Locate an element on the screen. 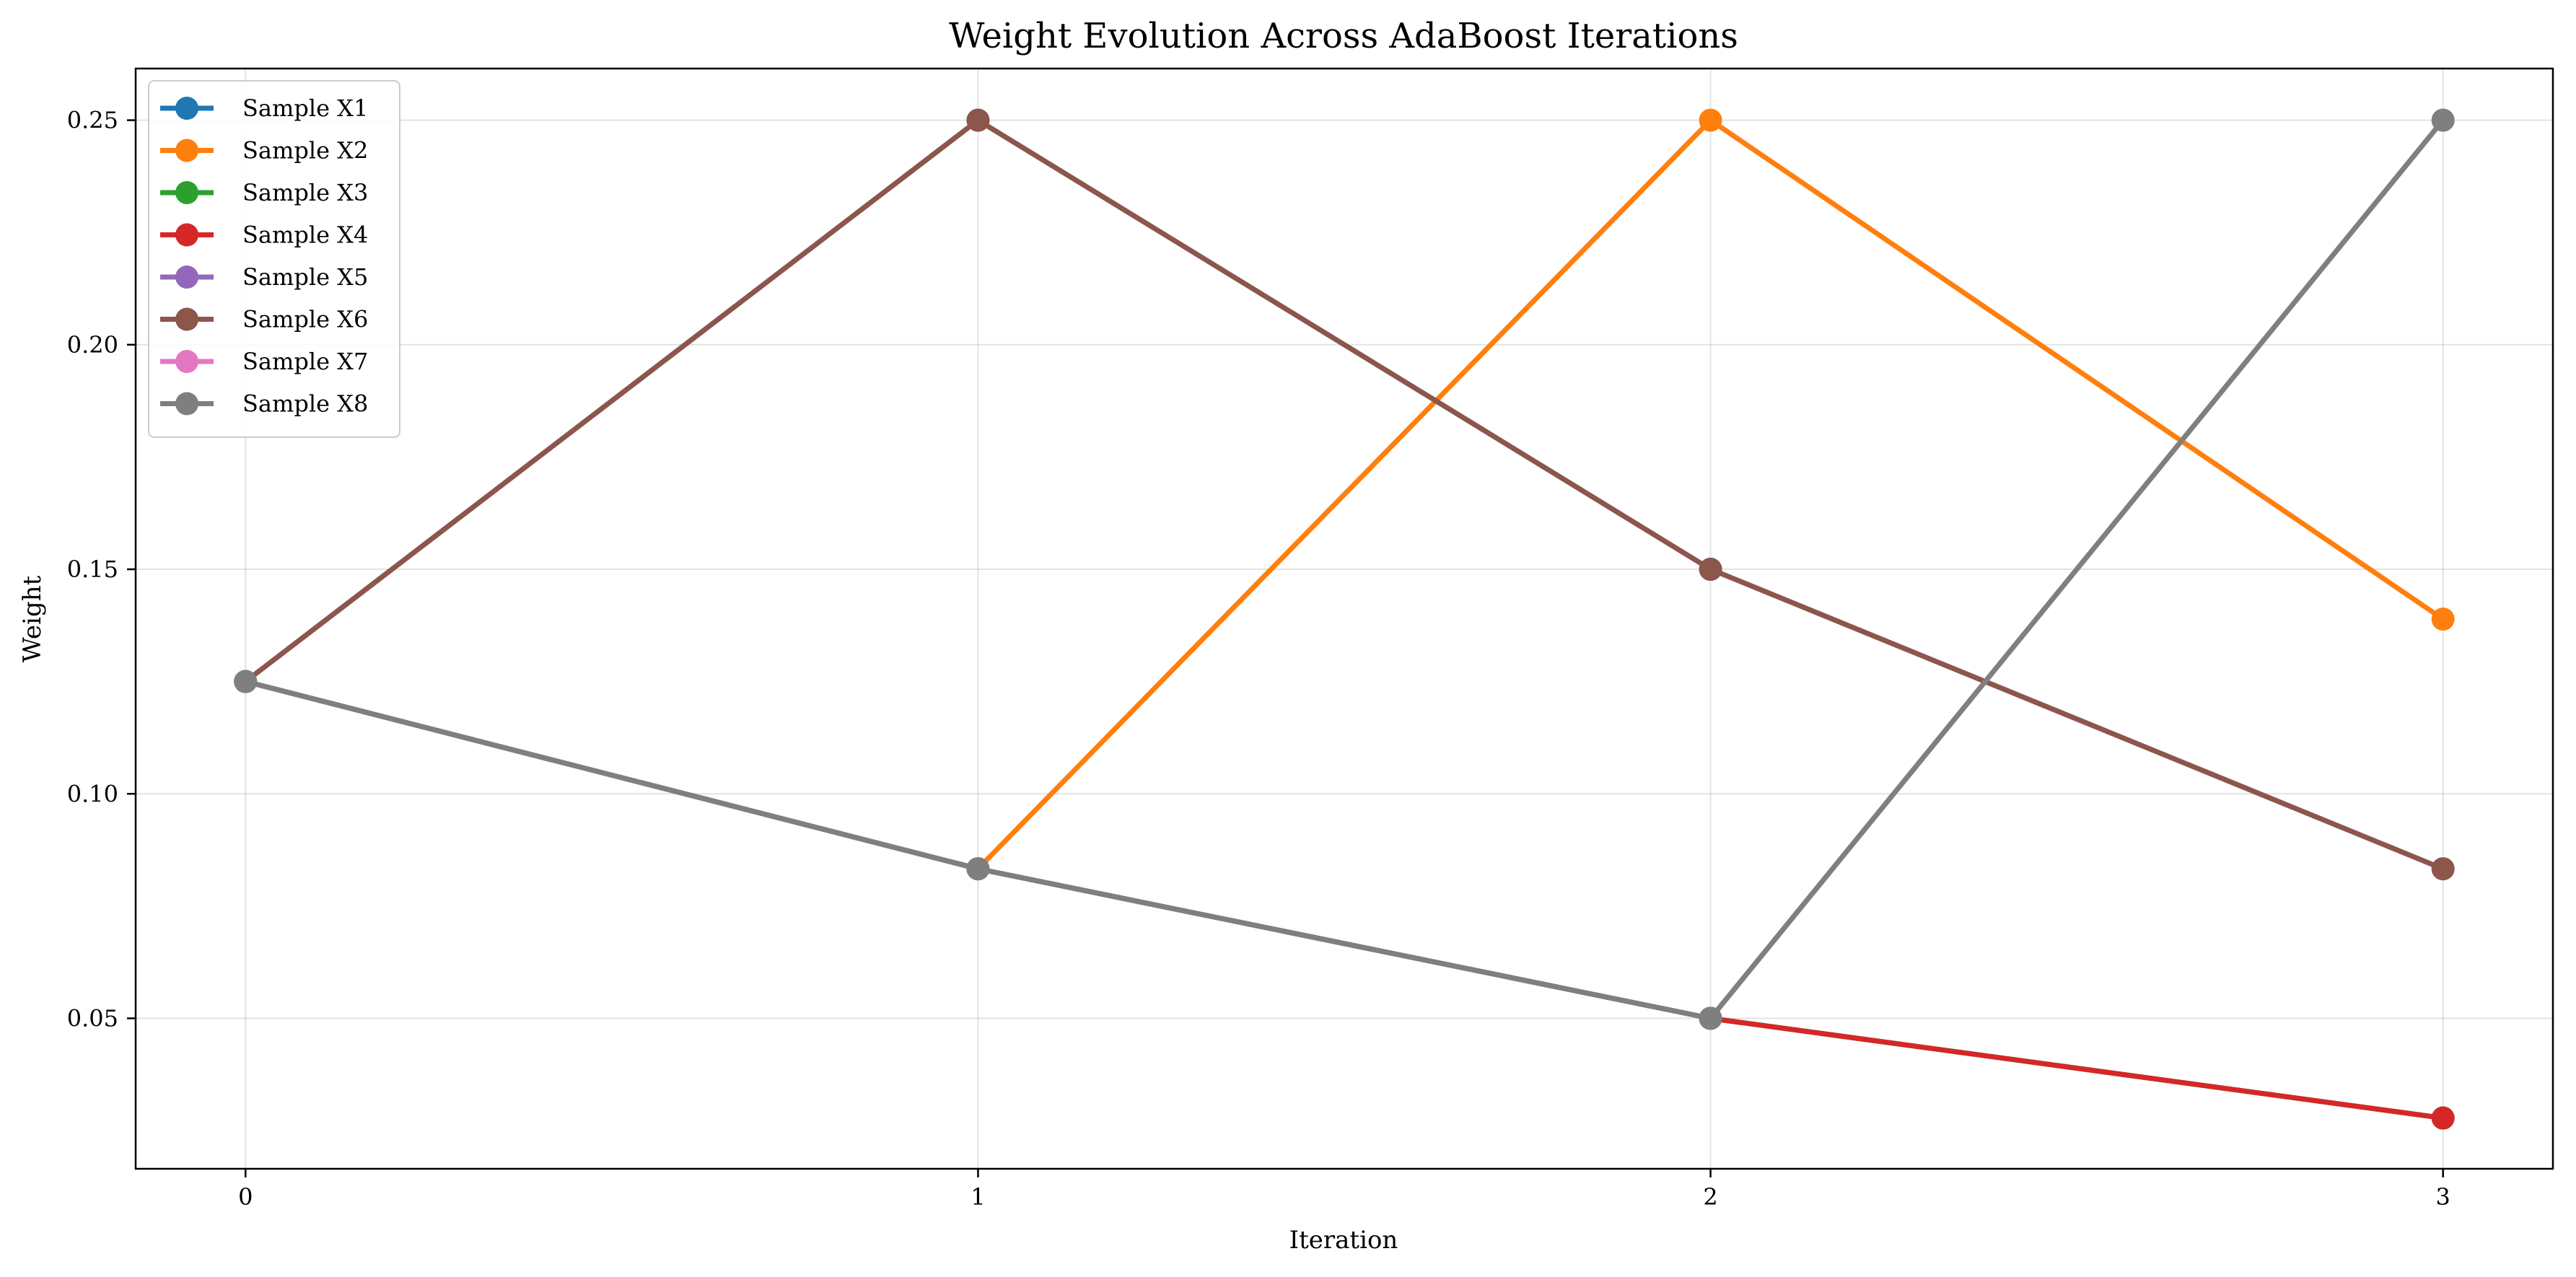  legend-label: Sample X3 is located at coordinates (305, 193).